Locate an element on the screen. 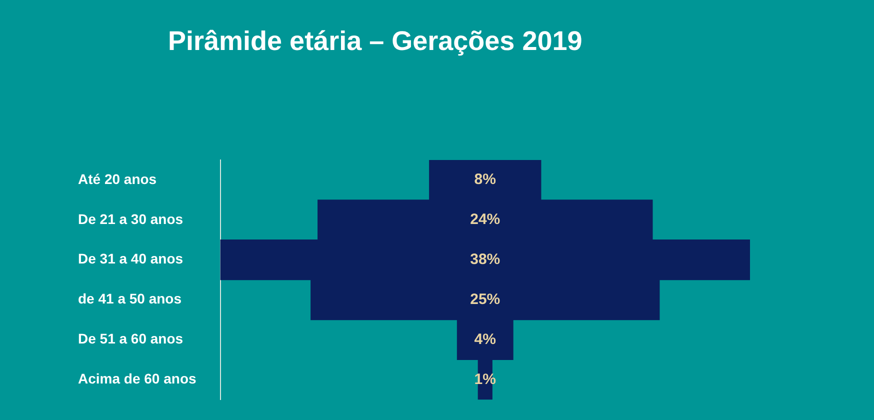 The image size is (874, 420). category-label: Até 20 anos is located at coordinates (117, 178).